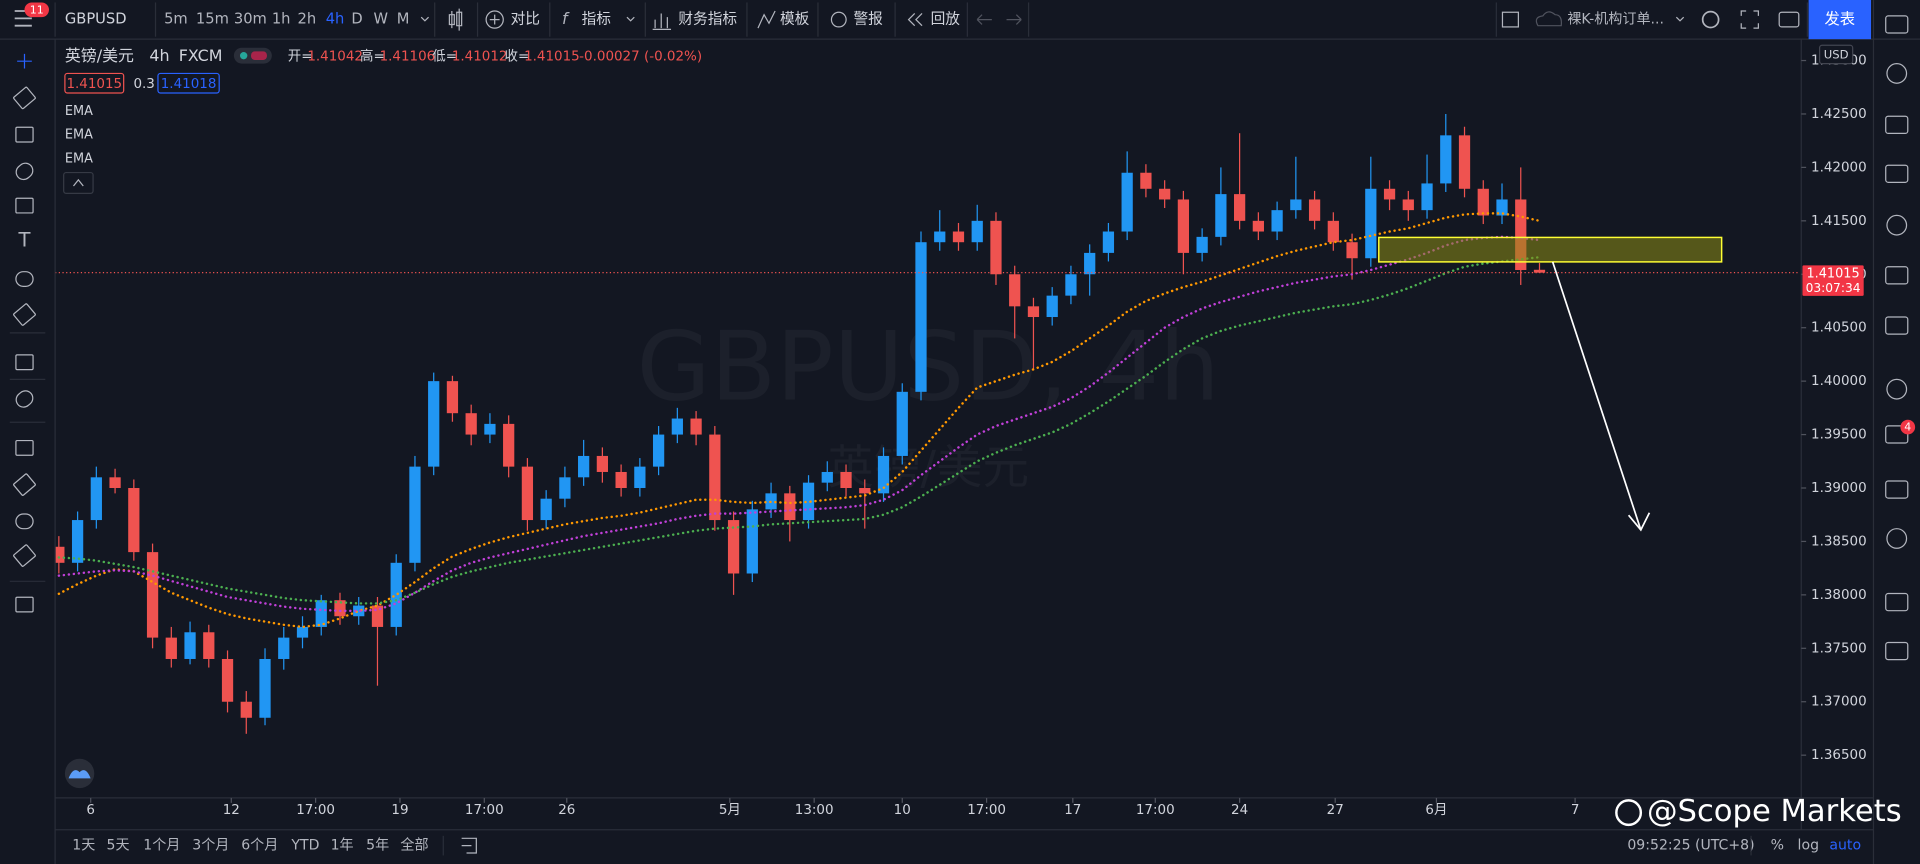  Describe the element at coordinates (1808, 846) in the screenshot. I see `scale-option: log` at that location.